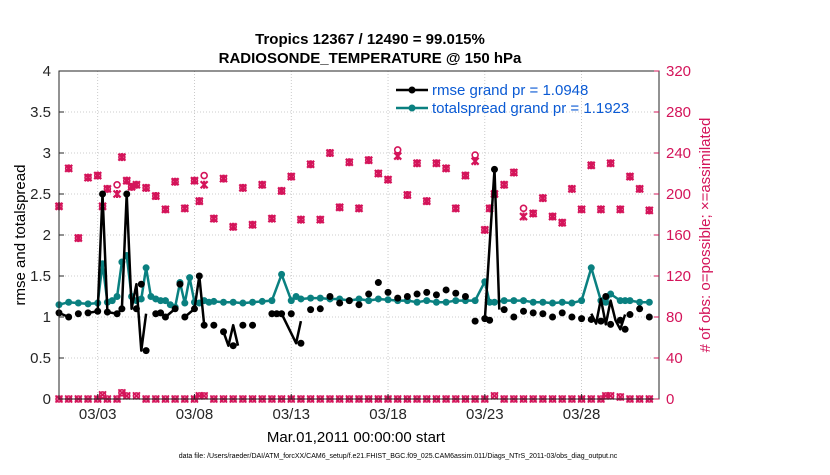  I want to click on y-axis-label-left: rmse and totalspread, so click(20, 235).